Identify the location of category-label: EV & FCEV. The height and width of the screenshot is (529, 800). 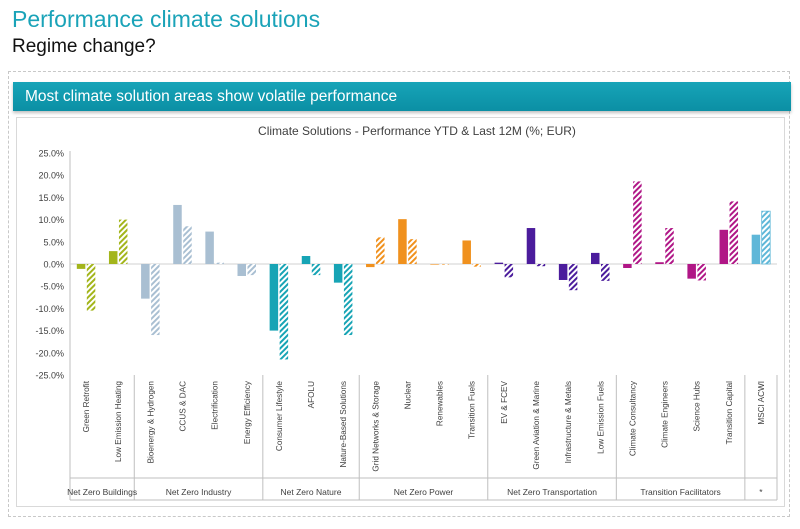
(504, 401).